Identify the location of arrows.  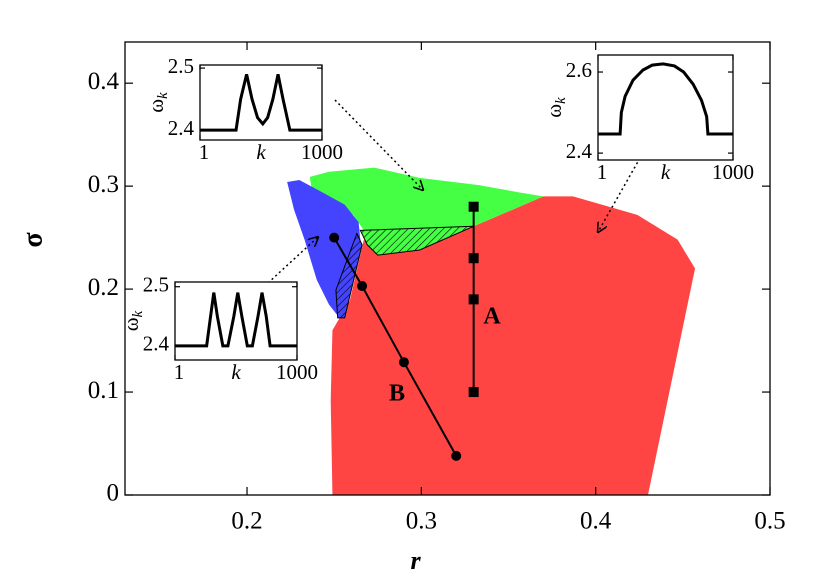
(454, 191).